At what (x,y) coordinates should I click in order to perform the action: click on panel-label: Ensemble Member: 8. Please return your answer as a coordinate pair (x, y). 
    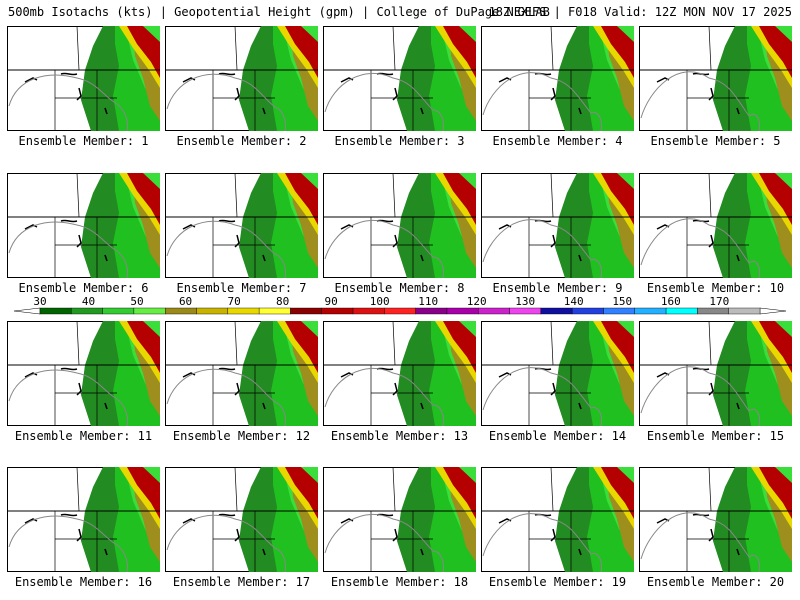
    Looking at the image, I should click on (399, 288).